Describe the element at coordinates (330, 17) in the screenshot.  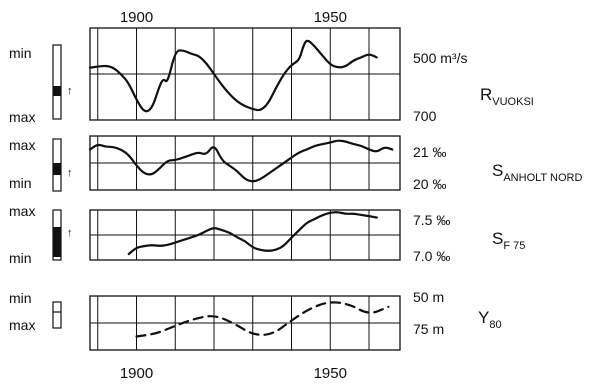
I see `x-tick-top-1950: 1950` at that location.